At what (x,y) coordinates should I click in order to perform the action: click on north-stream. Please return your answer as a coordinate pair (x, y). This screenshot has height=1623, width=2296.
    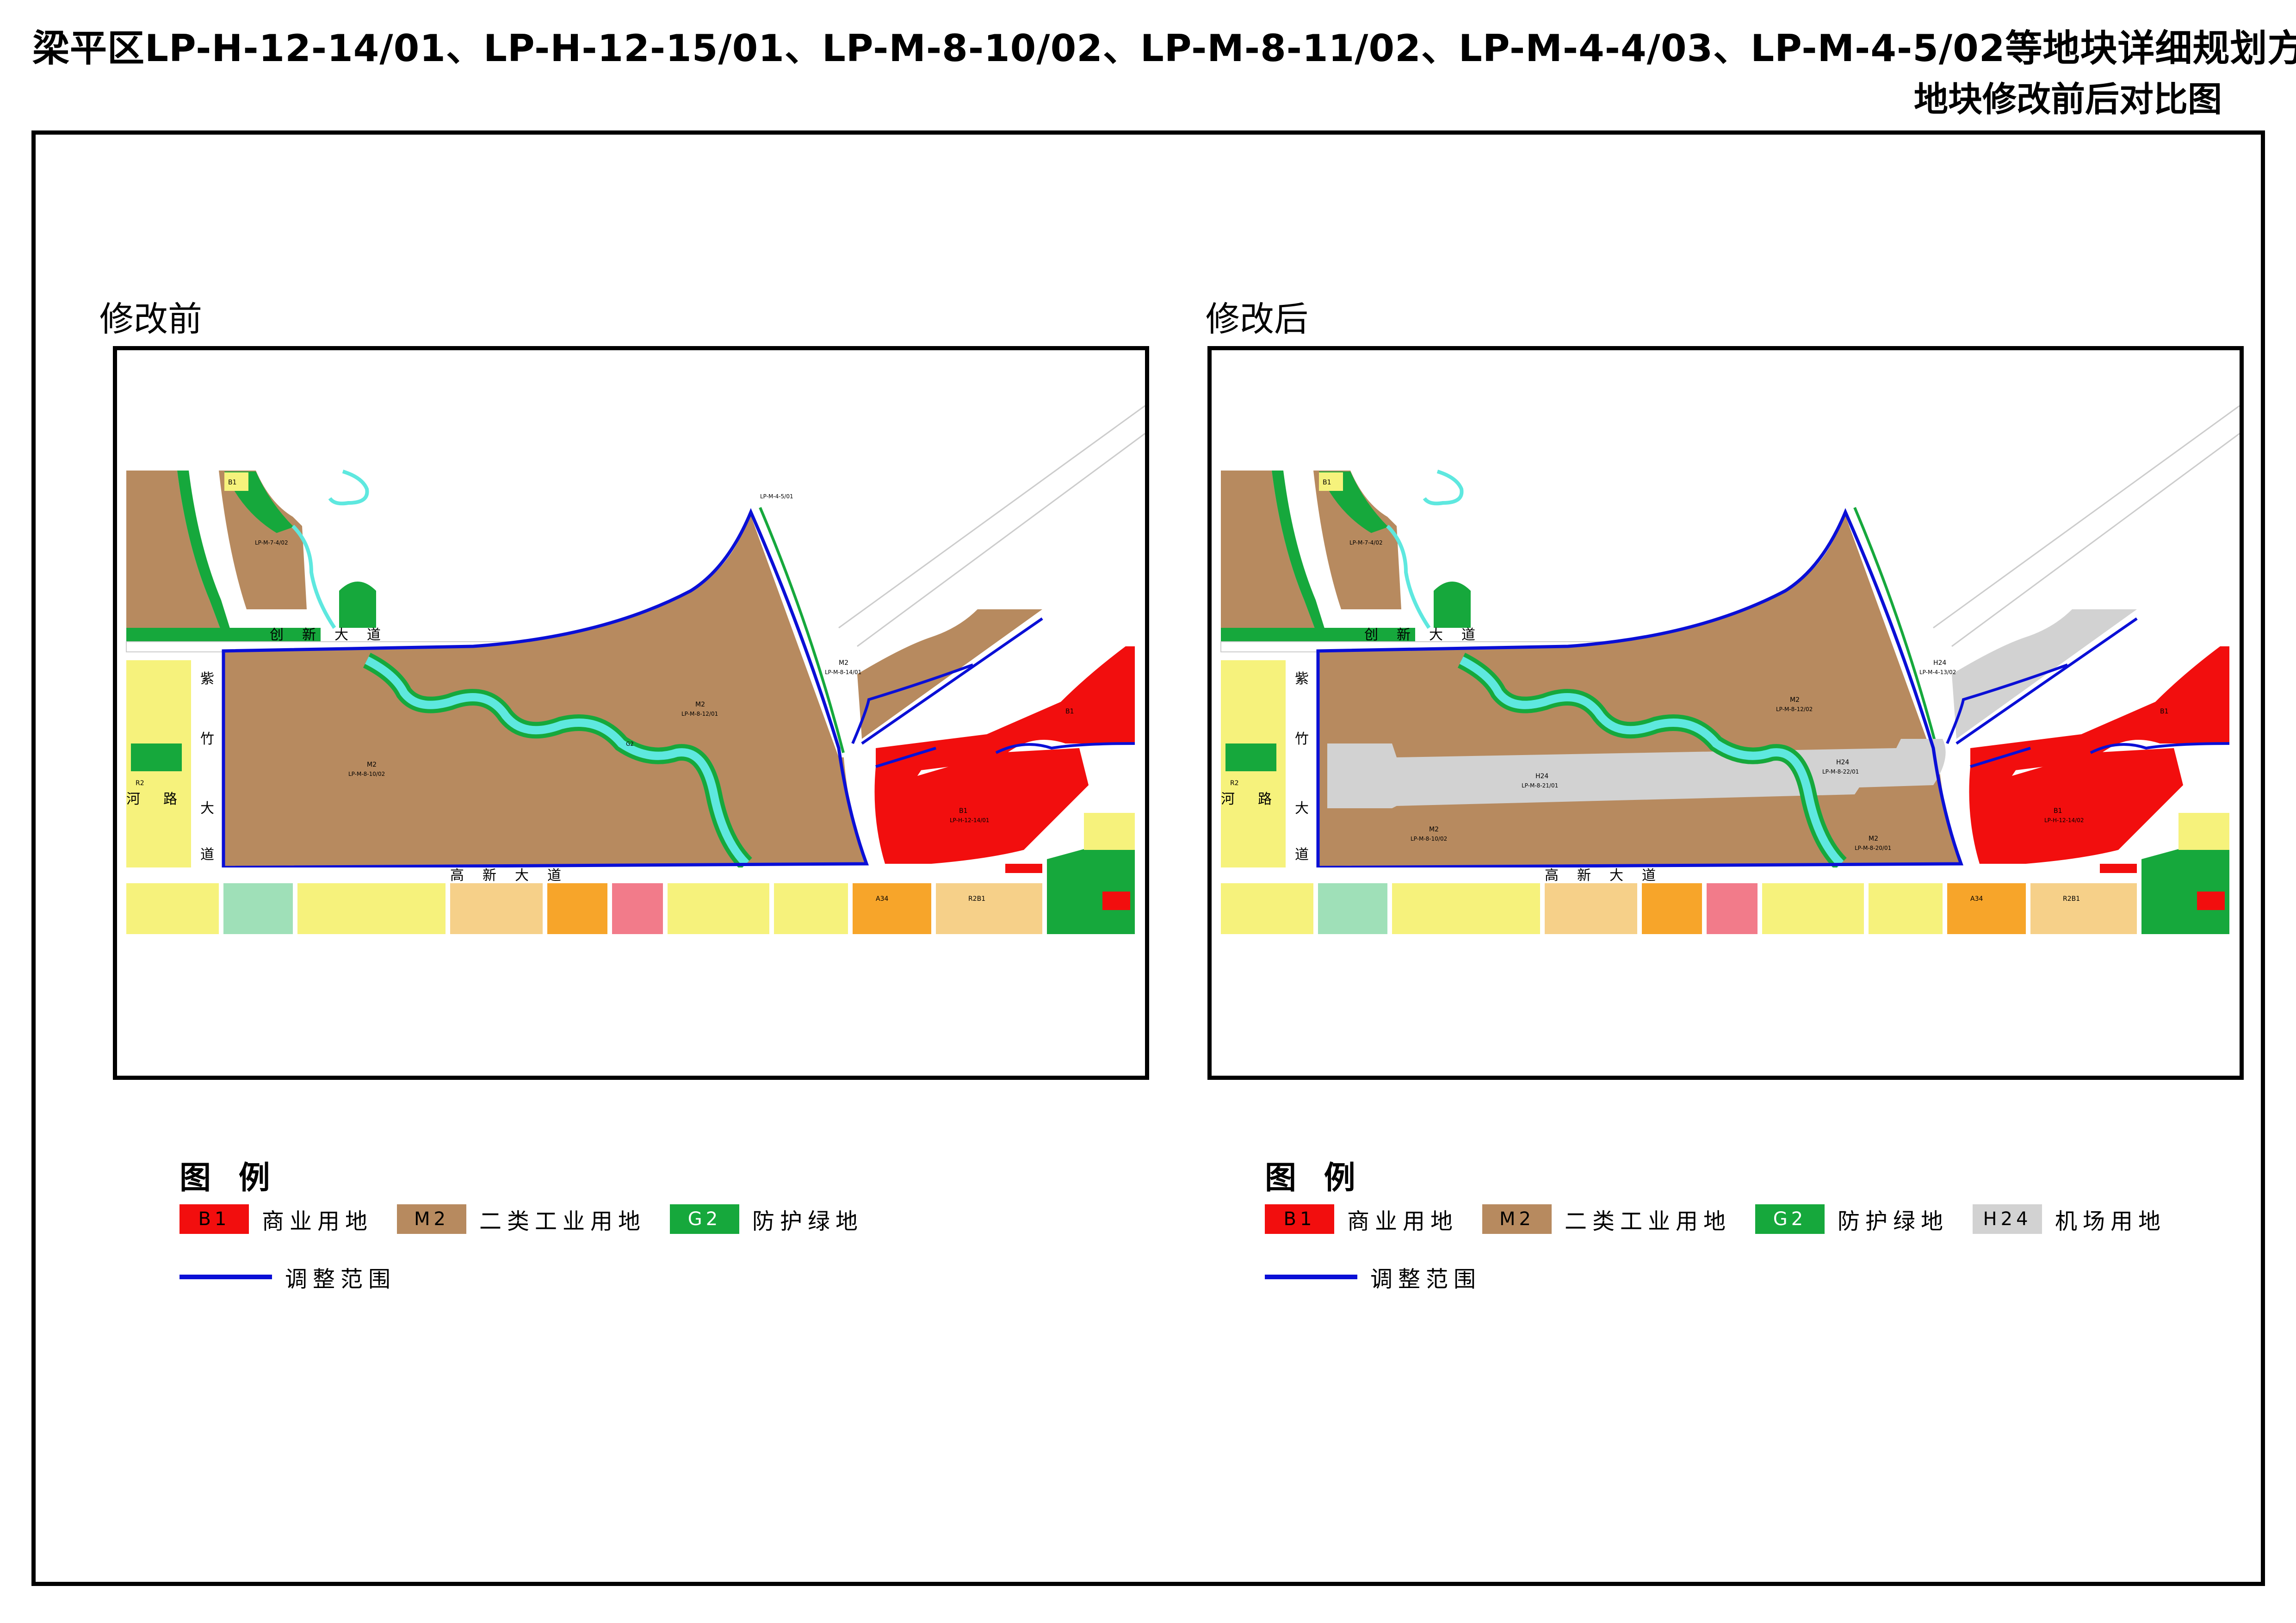
    Looking at the image, I should click on (1443, 488).